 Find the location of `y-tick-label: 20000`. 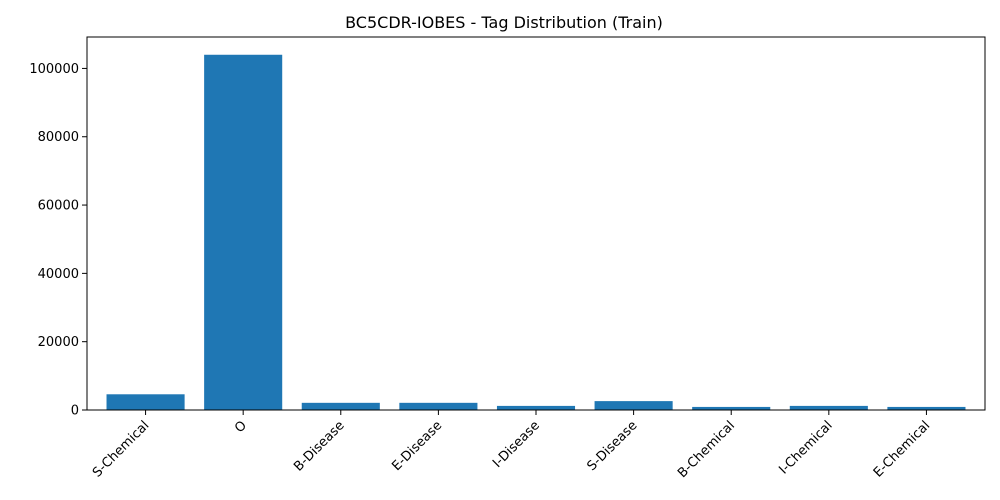

y-tick-label: 20000 is located at coordinates (58, 342).